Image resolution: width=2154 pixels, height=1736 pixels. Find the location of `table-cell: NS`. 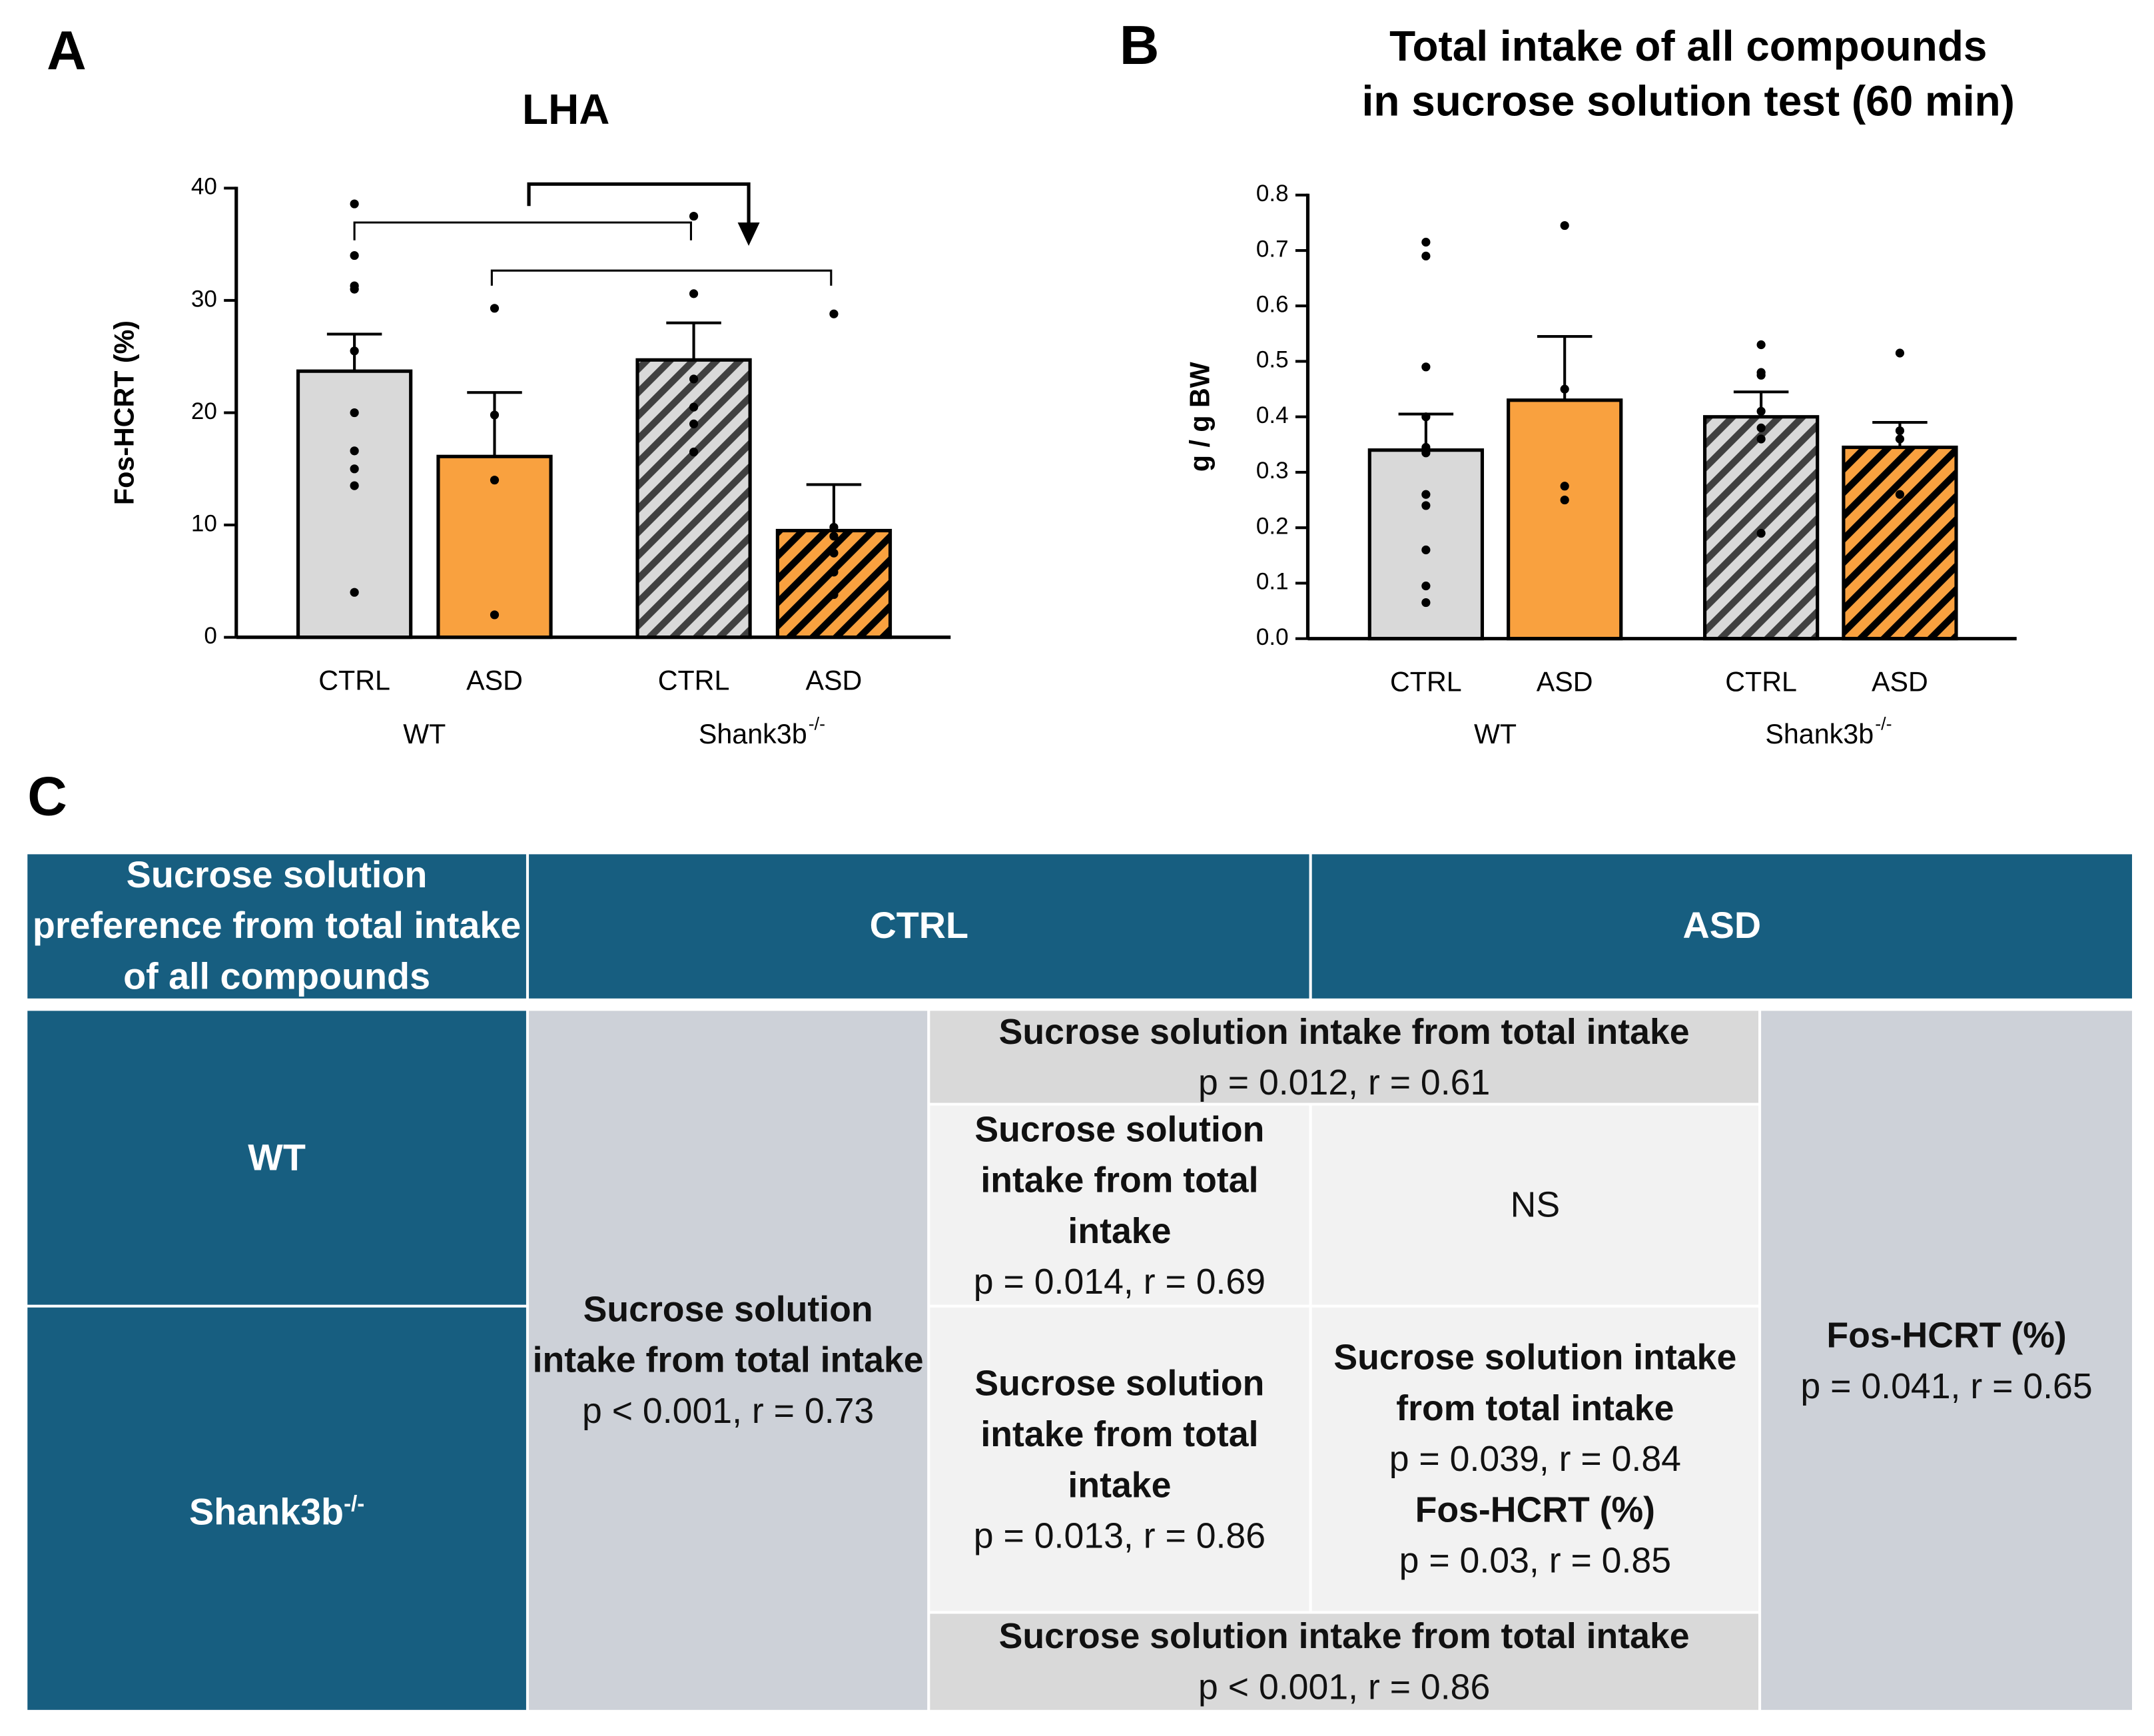

table-cell: NS is located at coordinates (1534, 1205).